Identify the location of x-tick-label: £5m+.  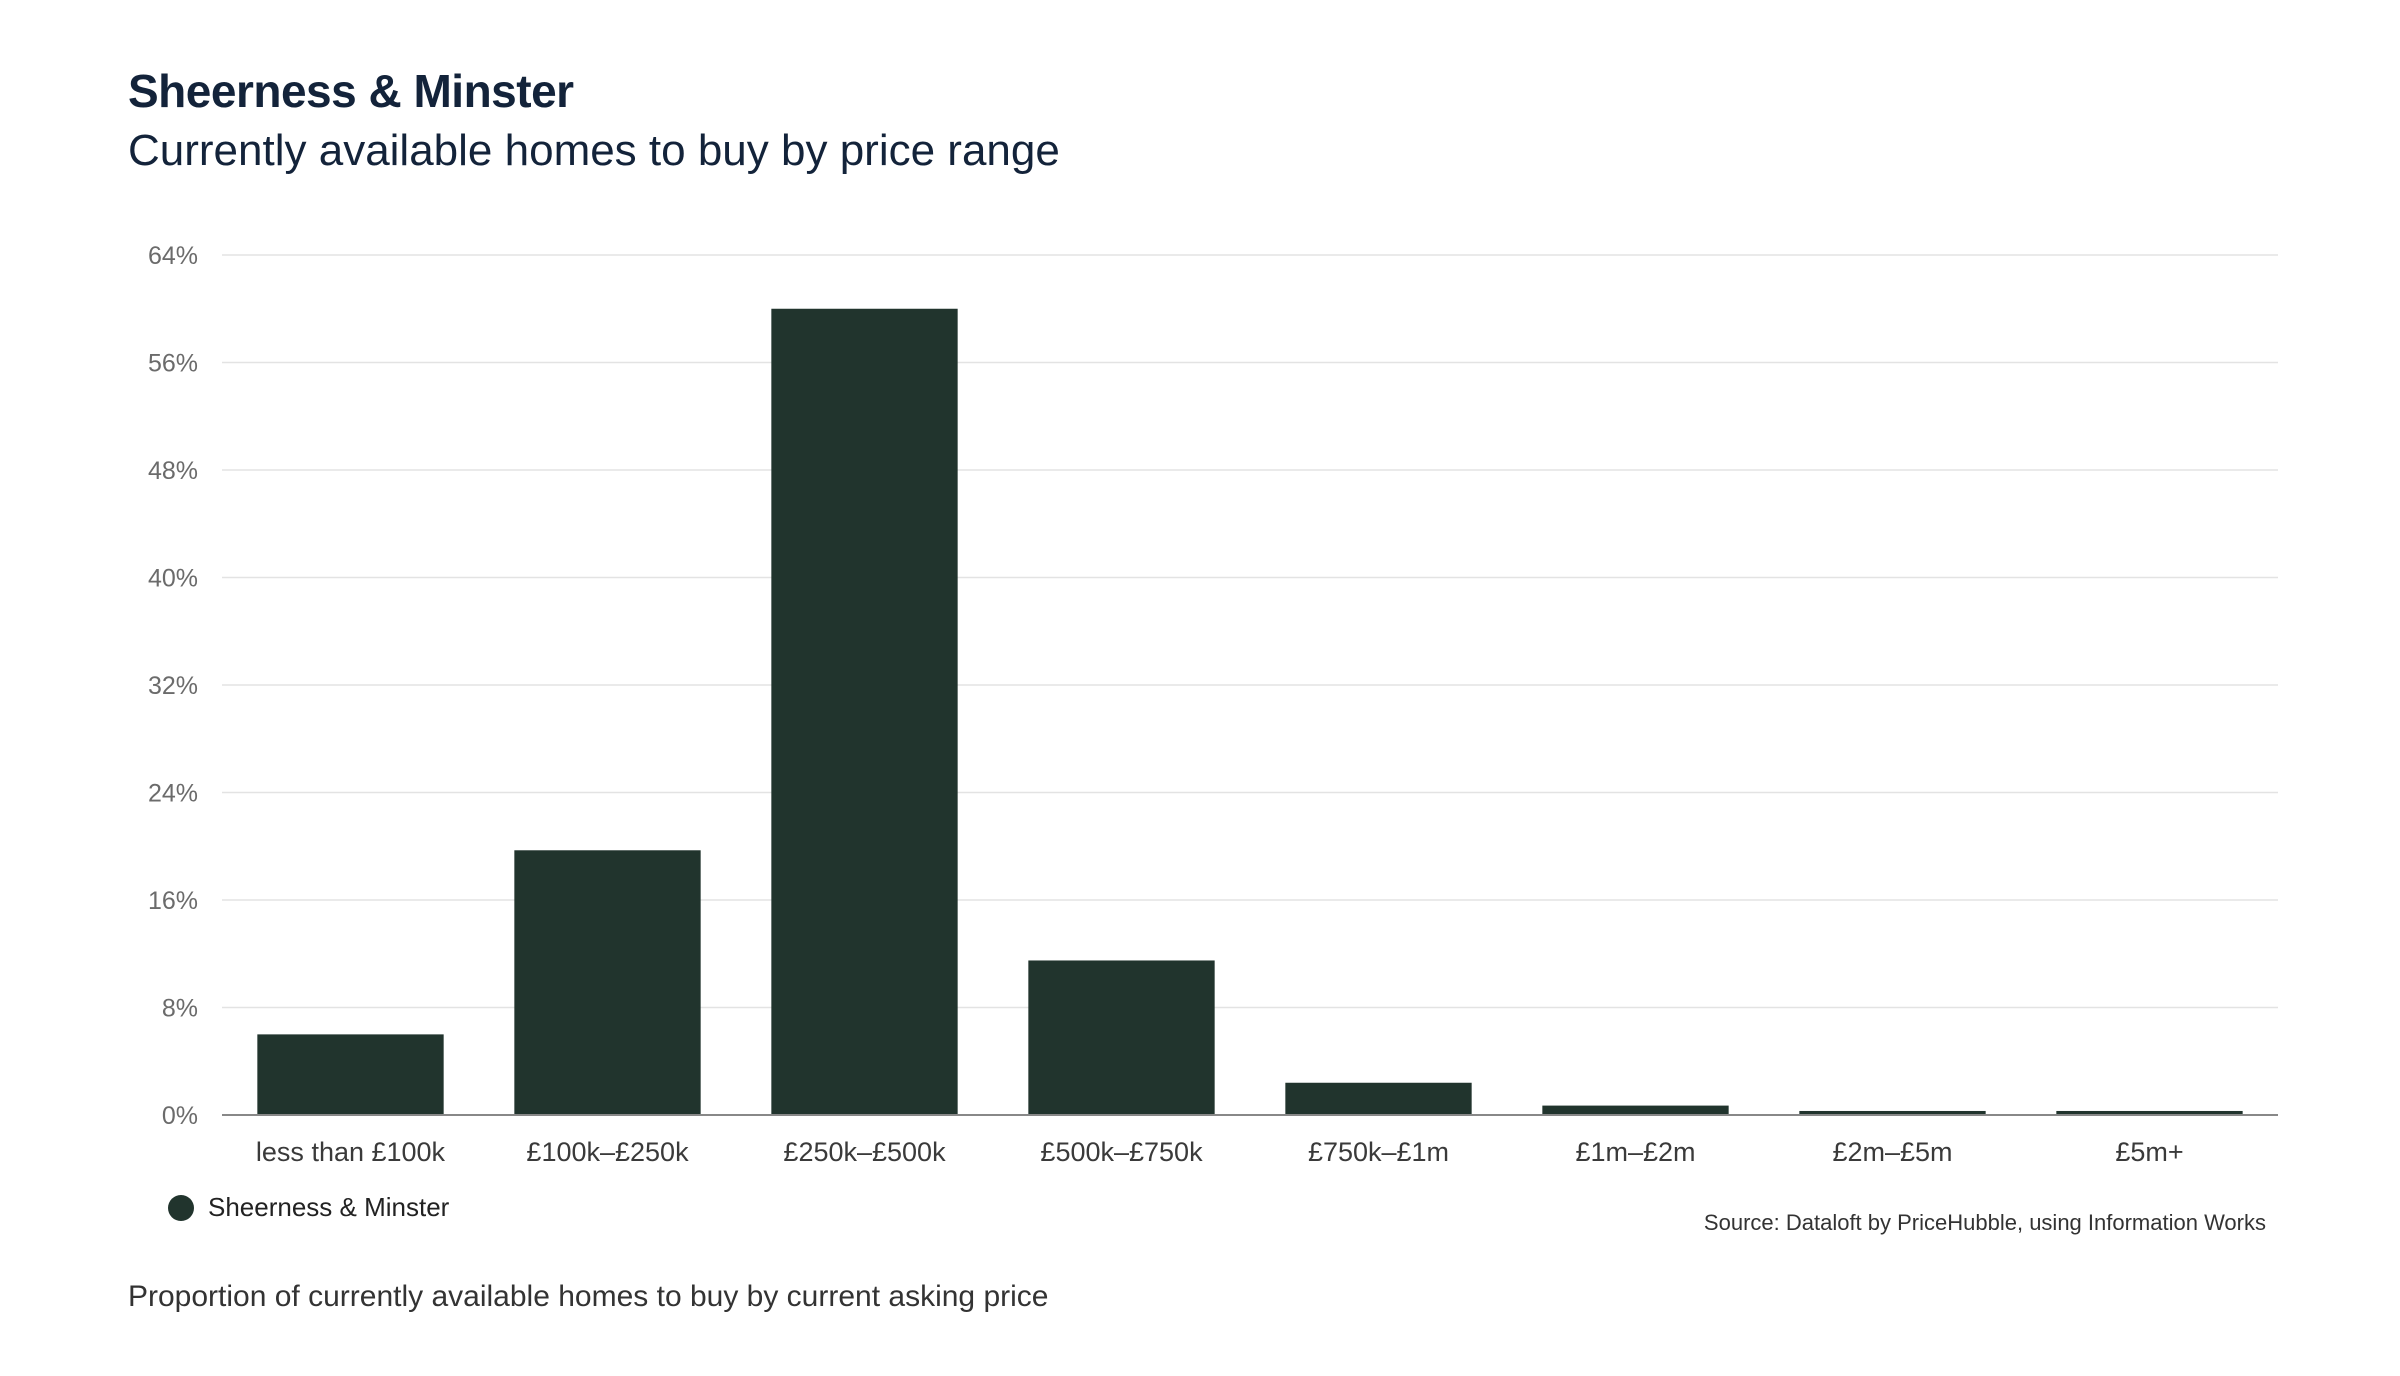
(2149, 1152).